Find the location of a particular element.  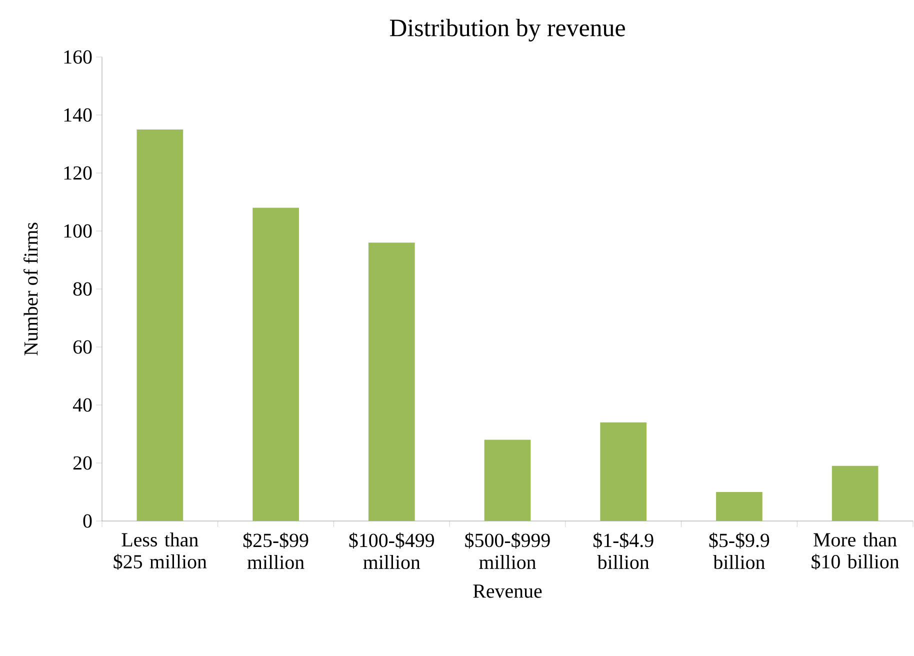

y-tick-label: 80 is located at coordinates (82, 289).